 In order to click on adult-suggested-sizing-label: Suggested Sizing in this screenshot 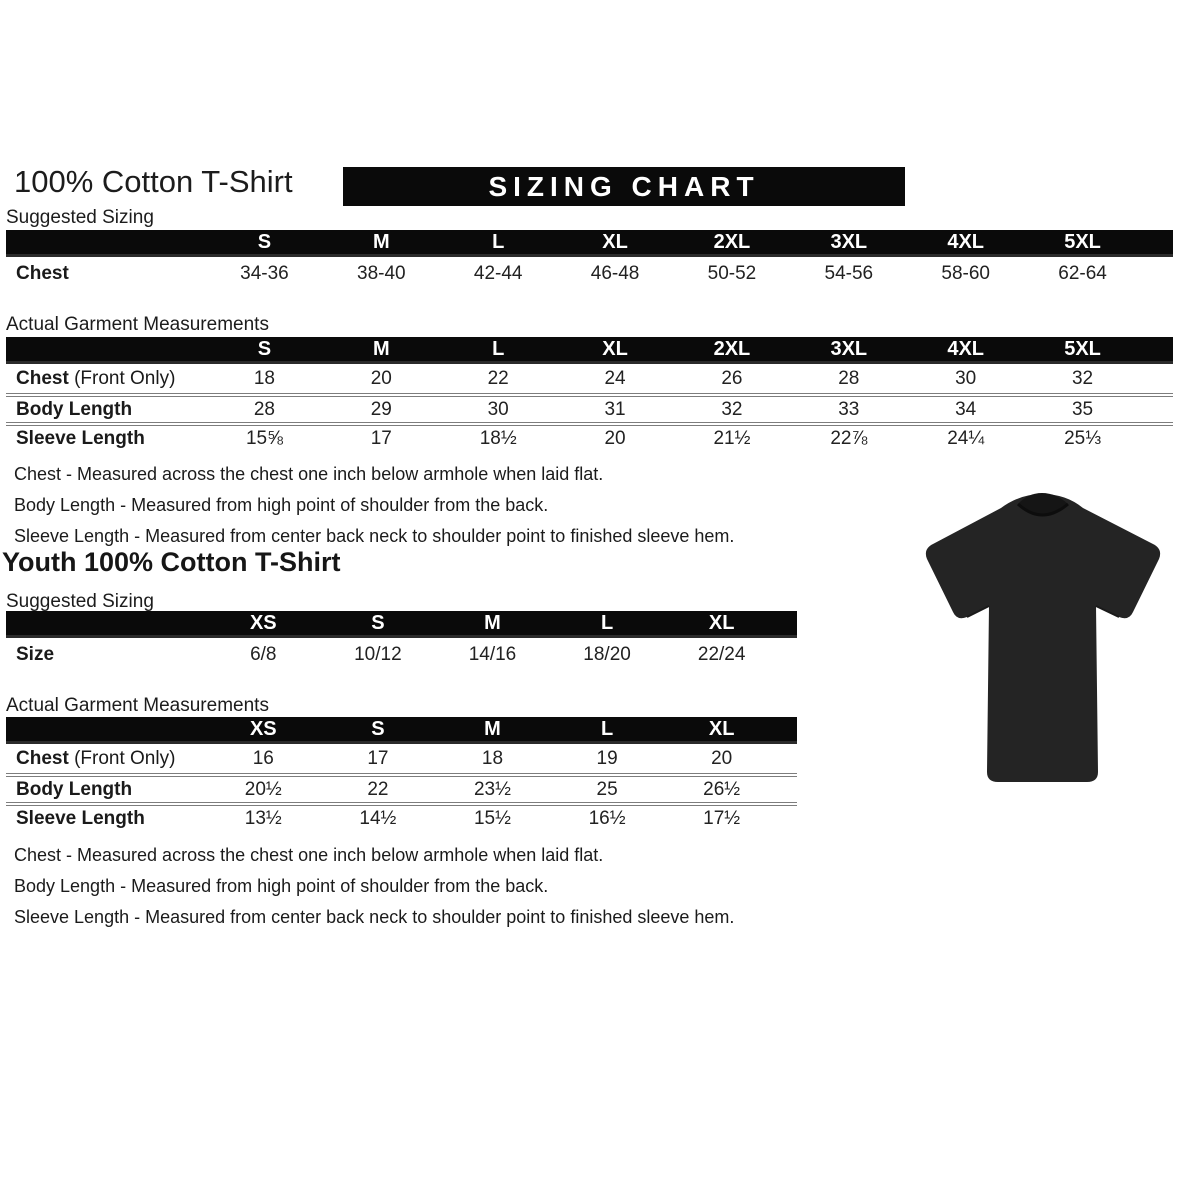, I will do `click(80, 217)`.